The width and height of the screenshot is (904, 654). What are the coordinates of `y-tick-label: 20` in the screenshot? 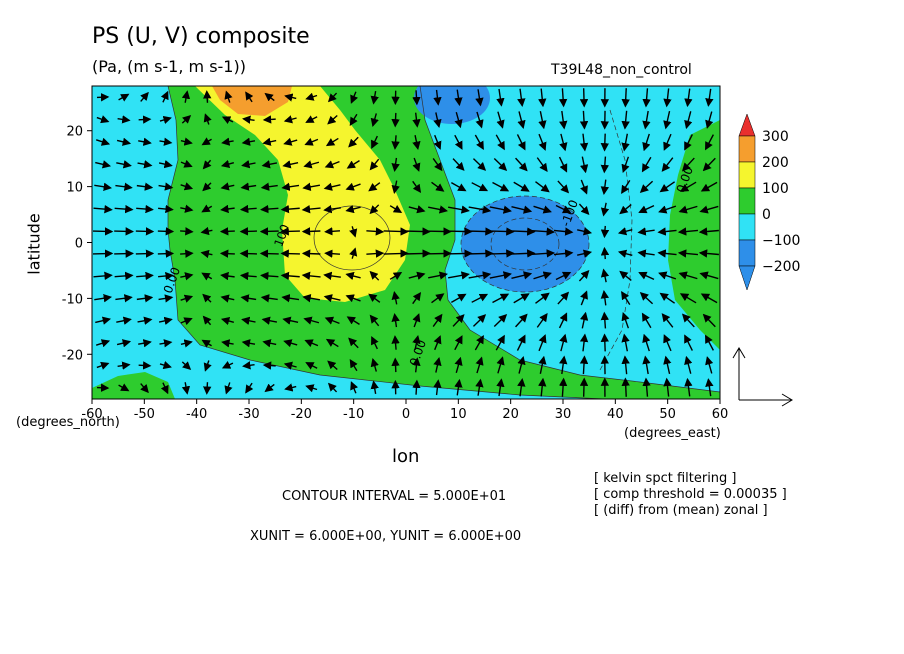 It's located at (74, 132).